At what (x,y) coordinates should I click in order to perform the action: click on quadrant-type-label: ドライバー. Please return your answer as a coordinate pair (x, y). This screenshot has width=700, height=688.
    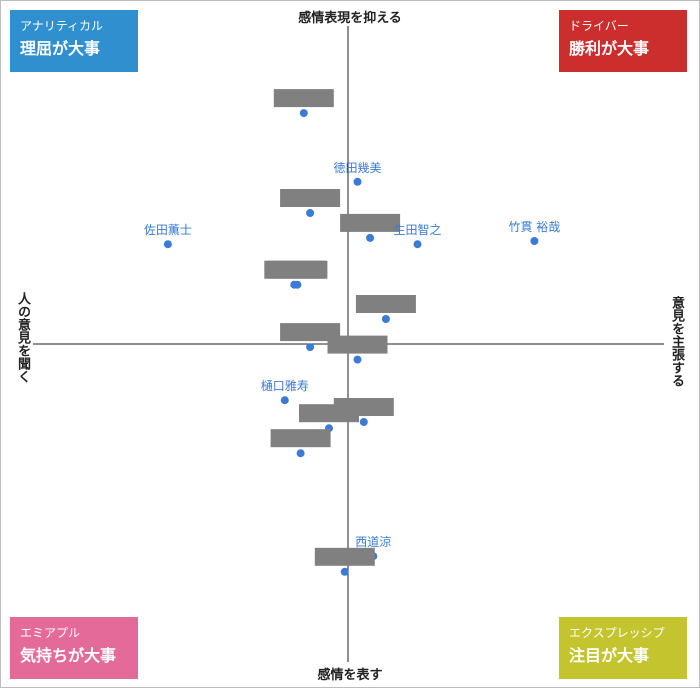
    Looking at the image, I should click on (599, 26).